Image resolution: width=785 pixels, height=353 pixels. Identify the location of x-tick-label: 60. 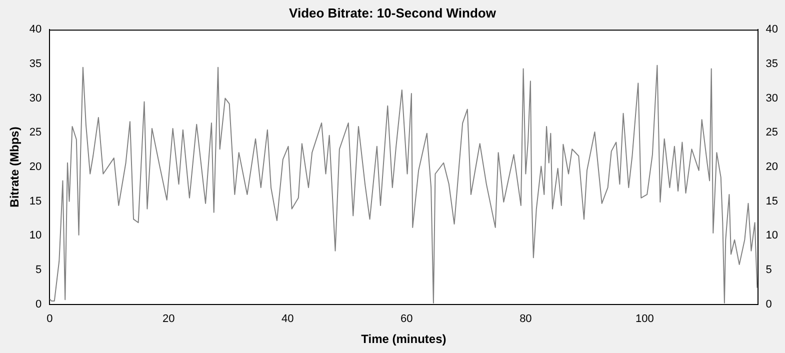
(406, 319).